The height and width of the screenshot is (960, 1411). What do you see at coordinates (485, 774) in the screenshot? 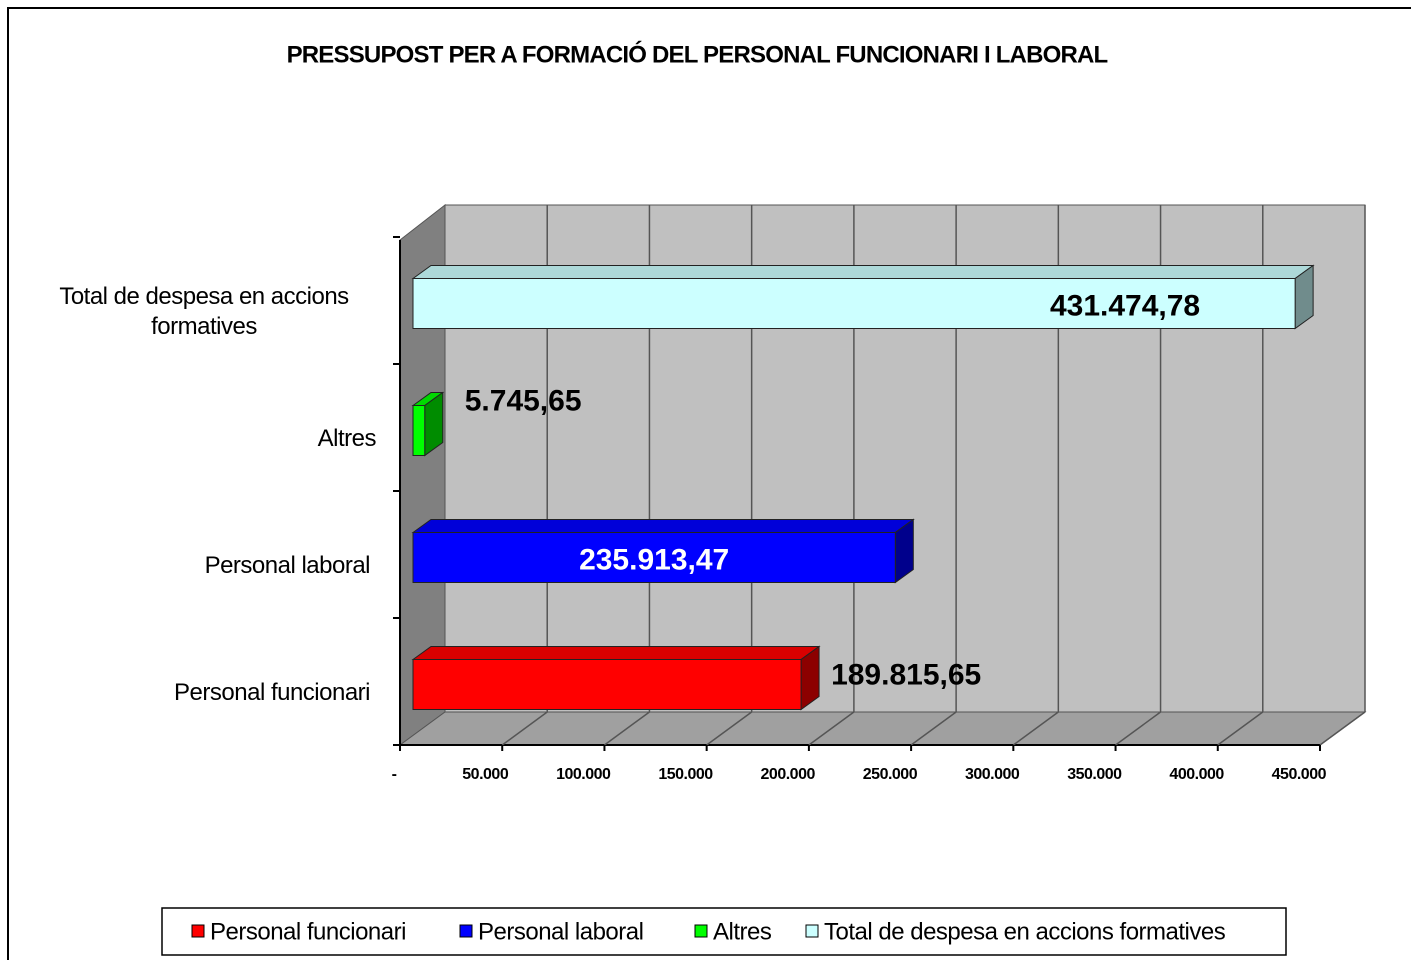
I see `x-tick-label: 50.000` at bounding box center [485, 774].